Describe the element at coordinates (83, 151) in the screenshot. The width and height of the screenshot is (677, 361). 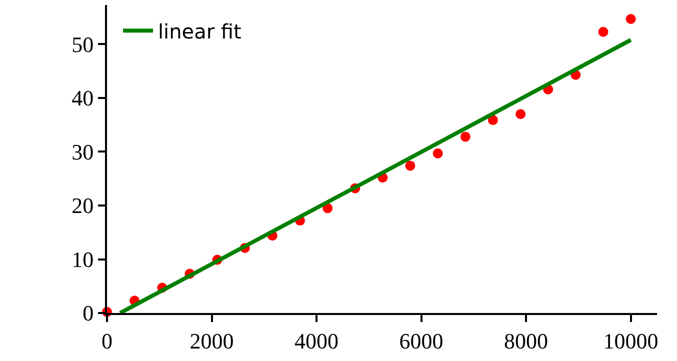
I see `y-tick-label: 30` at that location.